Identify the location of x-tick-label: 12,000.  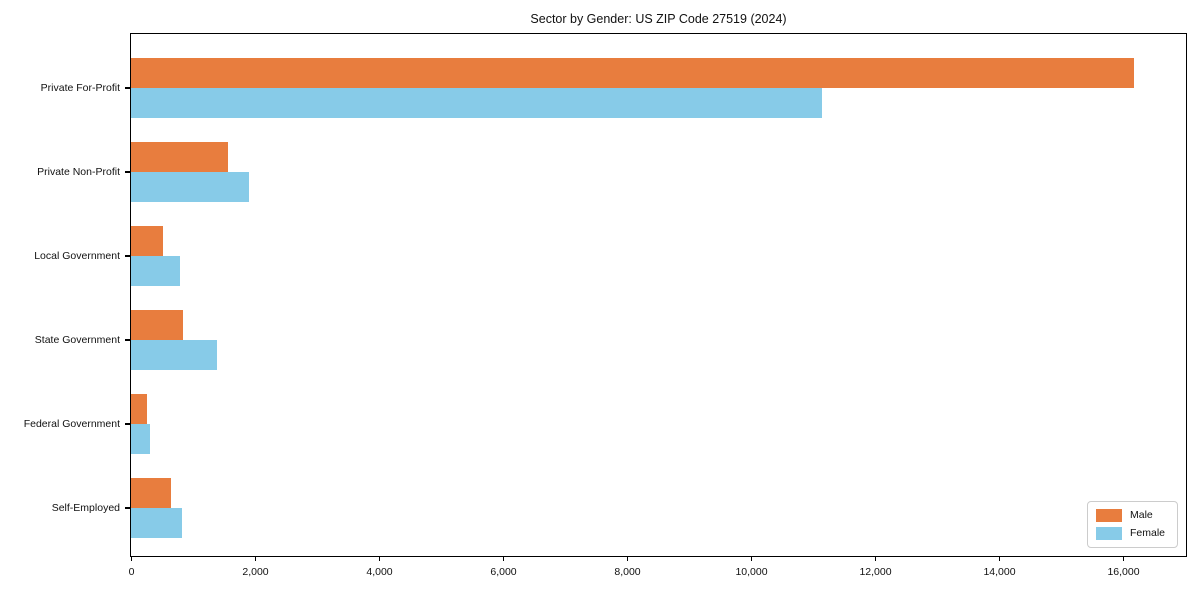
(875, 572).